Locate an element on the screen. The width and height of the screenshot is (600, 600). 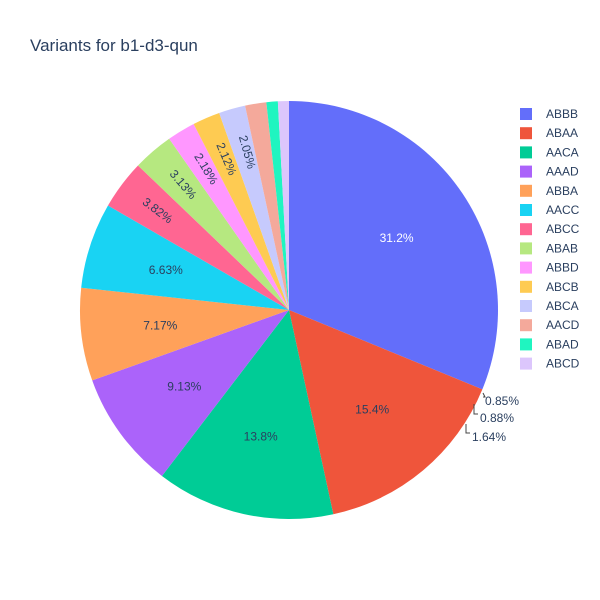
legend-label-abba: ABBA is located at coordinates (562, 191).